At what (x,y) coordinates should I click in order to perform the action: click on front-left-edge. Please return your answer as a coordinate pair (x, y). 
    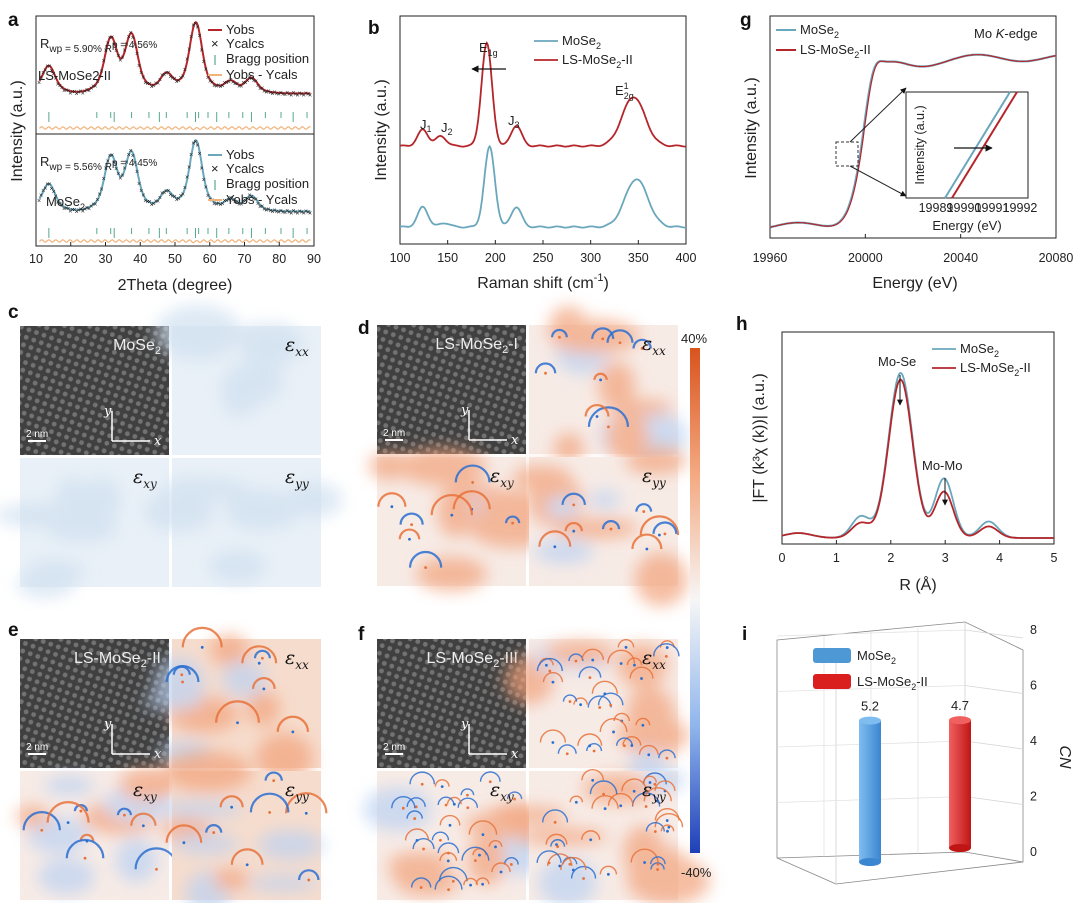
    Looking at the image, I should click on (806, 871).